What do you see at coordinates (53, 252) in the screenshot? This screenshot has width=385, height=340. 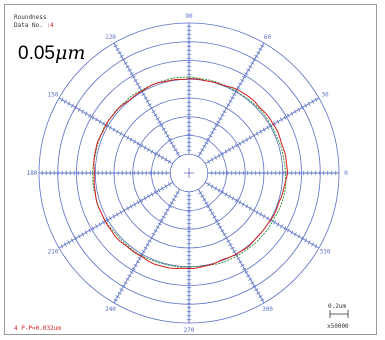 I see `angle-label-210: 210` at bounding box center [53, 252].